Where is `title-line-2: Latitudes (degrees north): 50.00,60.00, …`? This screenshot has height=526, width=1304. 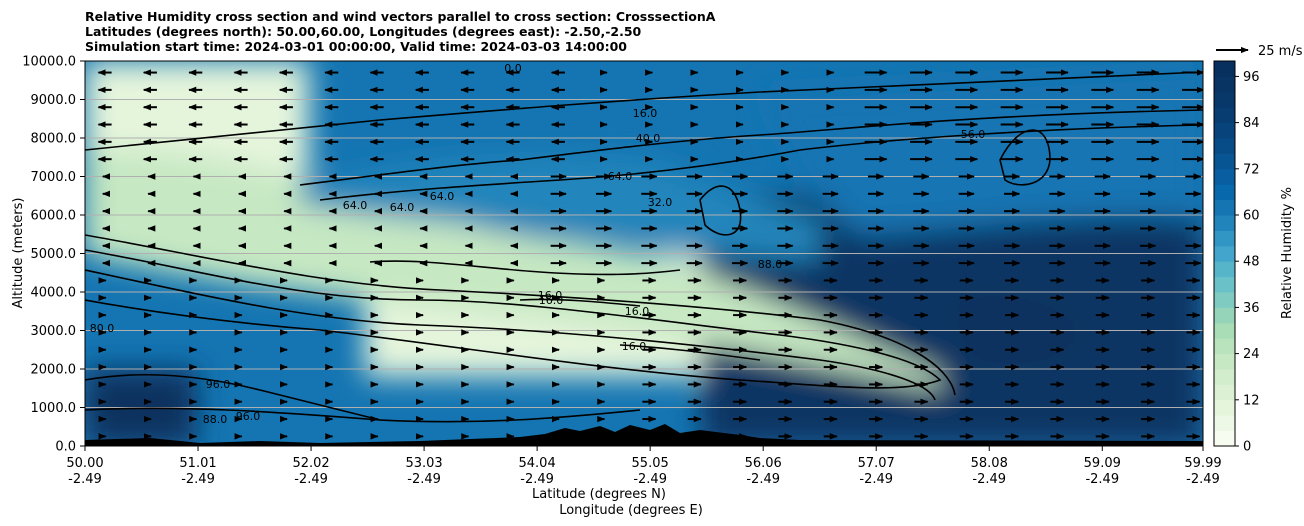
title-line-2: Latitudes (degrees north): 50.00,60.00, … is located at coordinates (363, 31).